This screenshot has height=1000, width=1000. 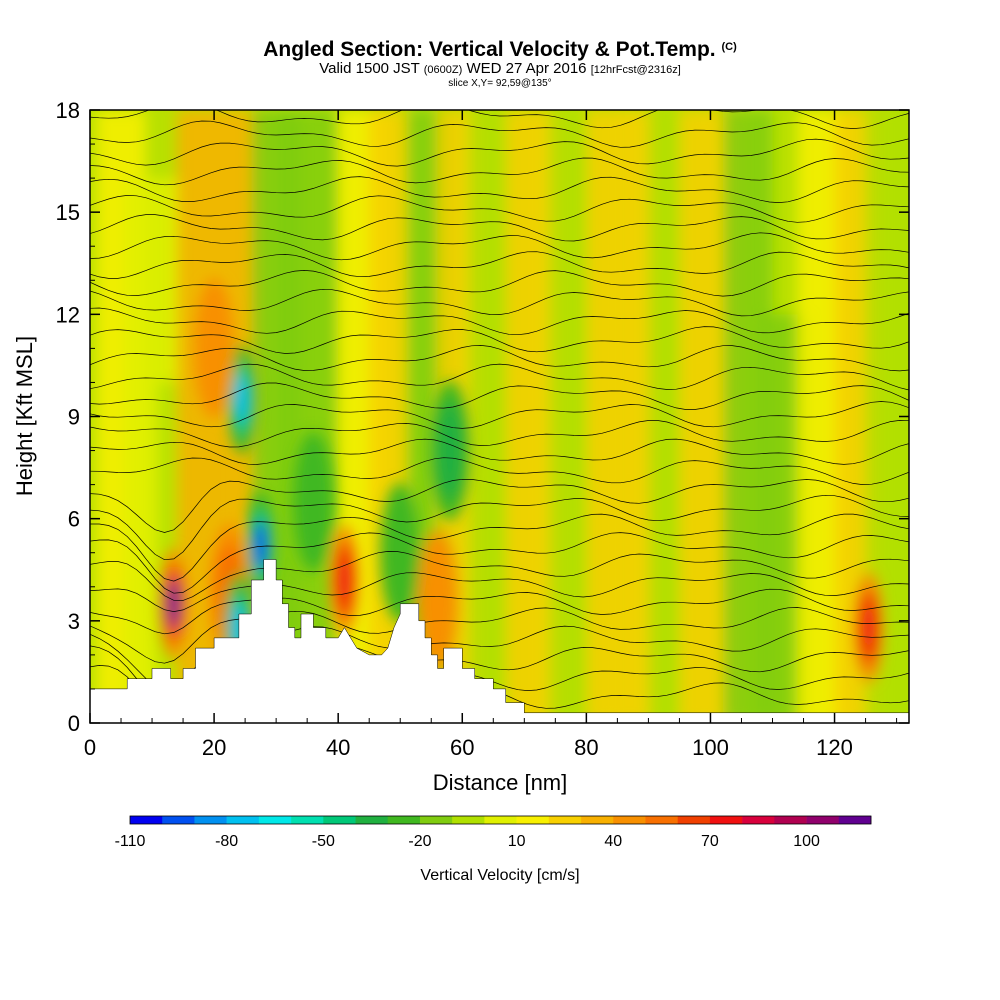 I want to click on x-axis-title: Distance [nm], so click(x=500, y=782).